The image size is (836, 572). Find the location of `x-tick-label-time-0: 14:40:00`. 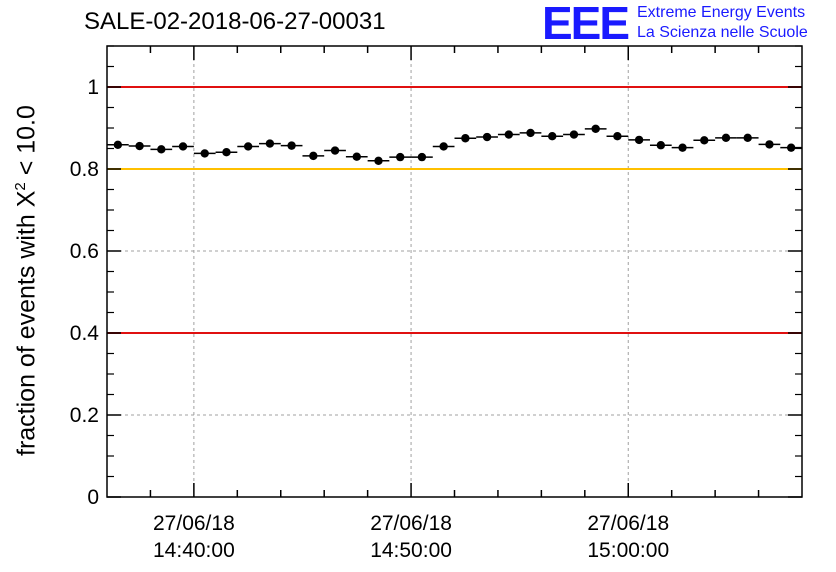

x-tick-label-time-0: 14:40:00 is located at coordinates (194, 550).